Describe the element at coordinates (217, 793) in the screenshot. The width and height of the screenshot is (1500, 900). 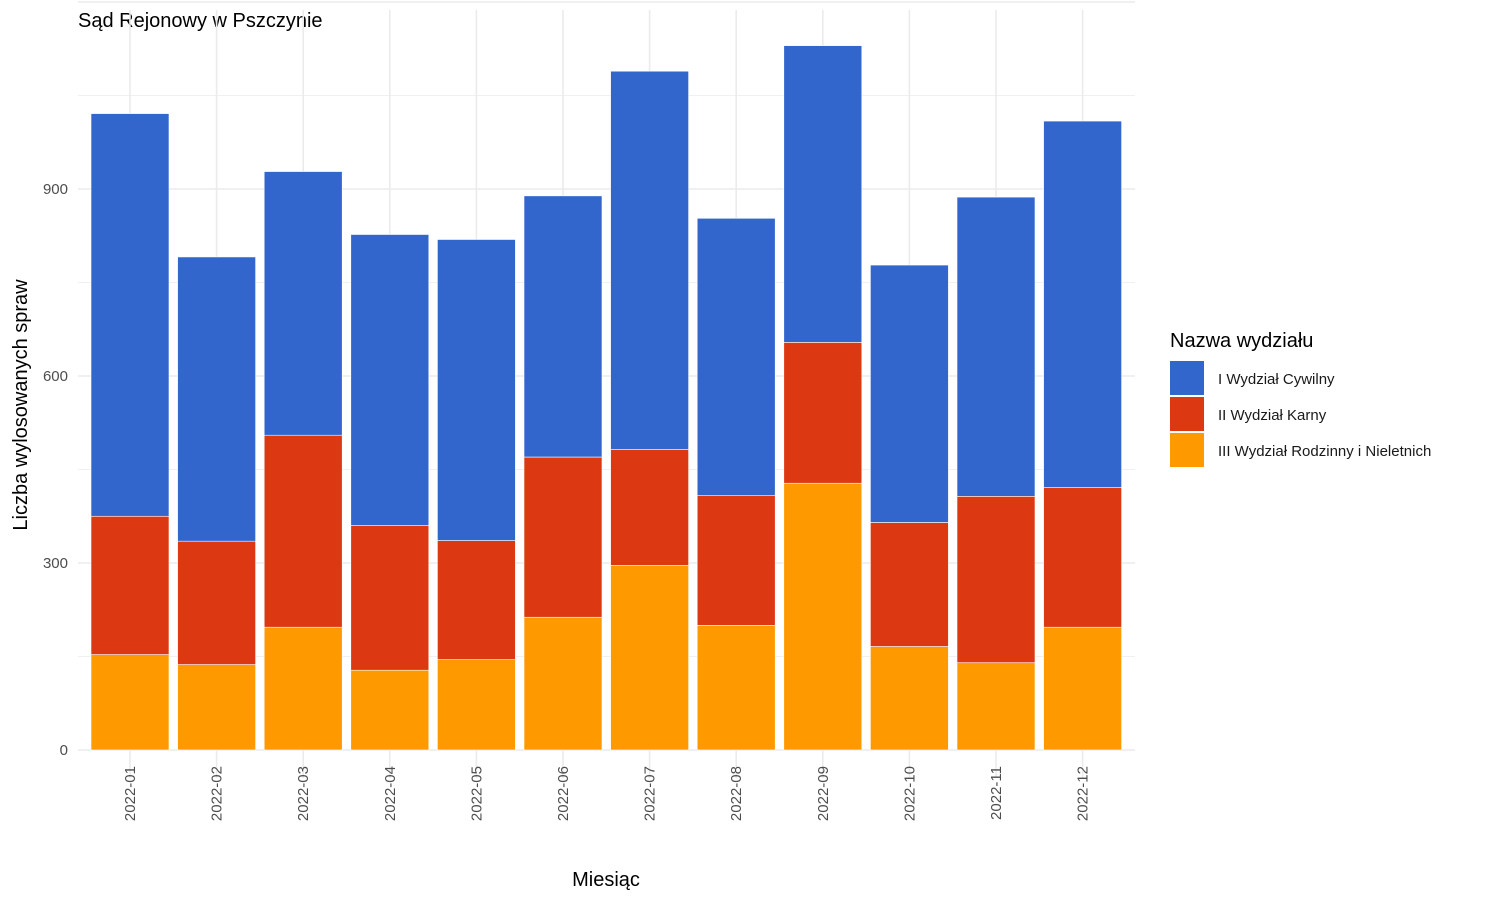
I see `x-tick-label: 2022-02` at that location.